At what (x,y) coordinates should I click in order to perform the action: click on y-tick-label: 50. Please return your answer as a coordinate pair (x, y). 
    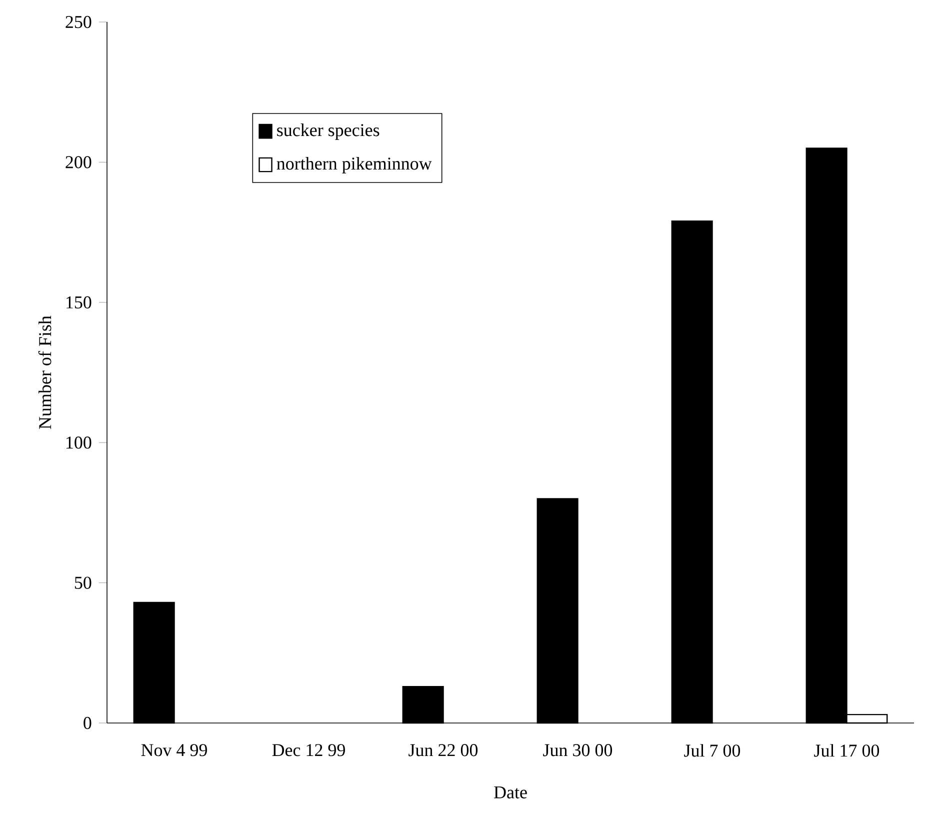
    Looking at the image, I should click on (83, 582).